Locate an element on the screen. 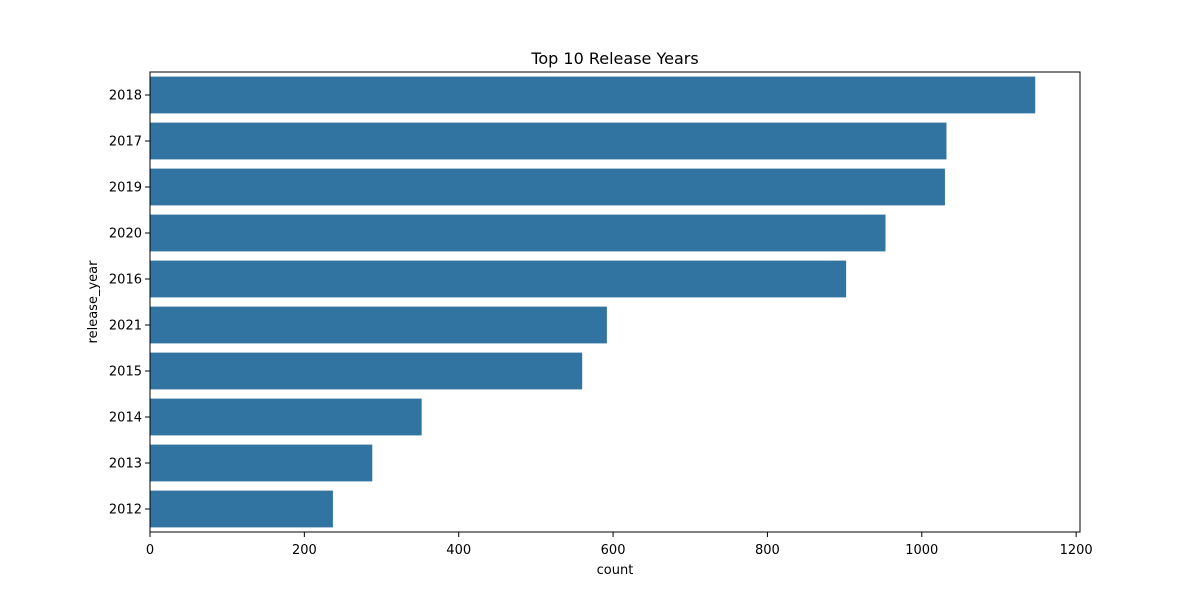  x-tick-label: 400 is located at coordinates (458, 550).